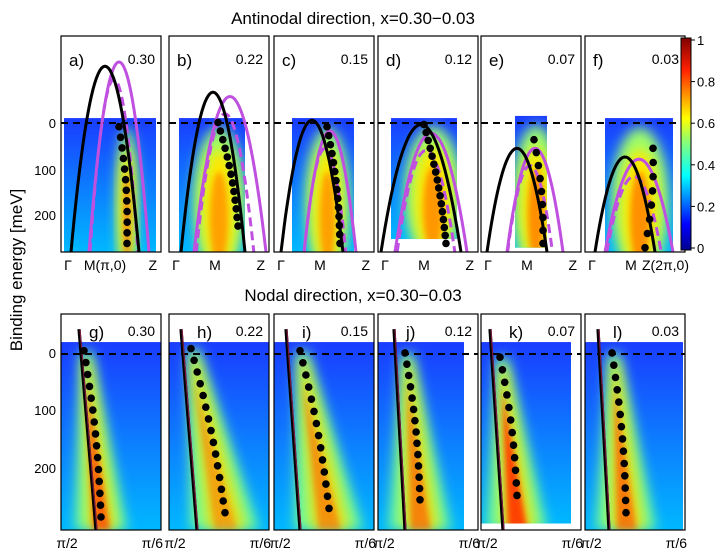 Image resolution: width=717 pixels, height=549 pixels. Describe the element at coordinates (76, 60) in the screenshot. I see `panel-label: a)` at that location.